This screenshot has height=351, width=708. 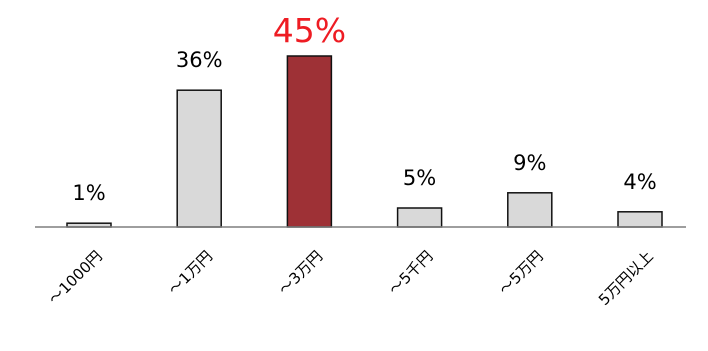 I want to click on value-label-4: 9%, so click(x=529, y=163).